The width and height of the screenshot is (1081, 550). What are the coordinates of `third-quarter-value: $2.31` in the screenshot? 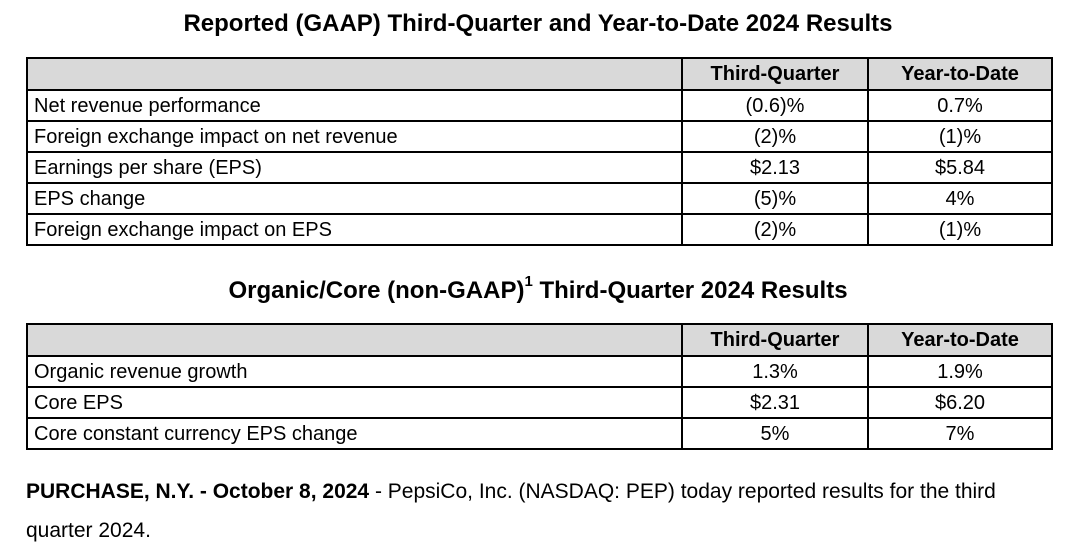 It's located at (775, 402).